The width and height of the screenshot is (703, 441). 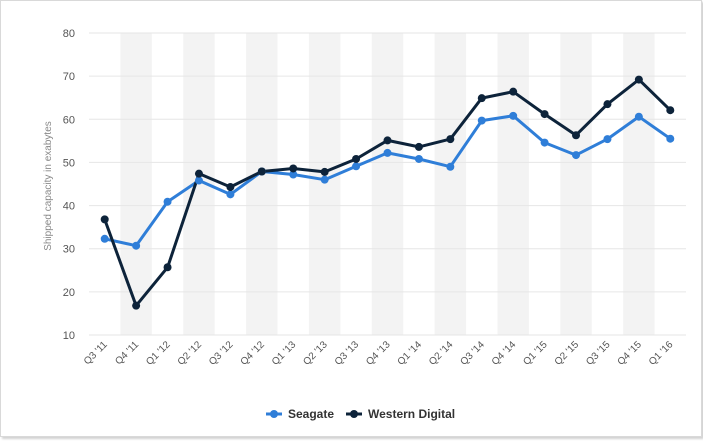 I want to click on legend-item-seagate: Seagate, so click(x=300, y=414).